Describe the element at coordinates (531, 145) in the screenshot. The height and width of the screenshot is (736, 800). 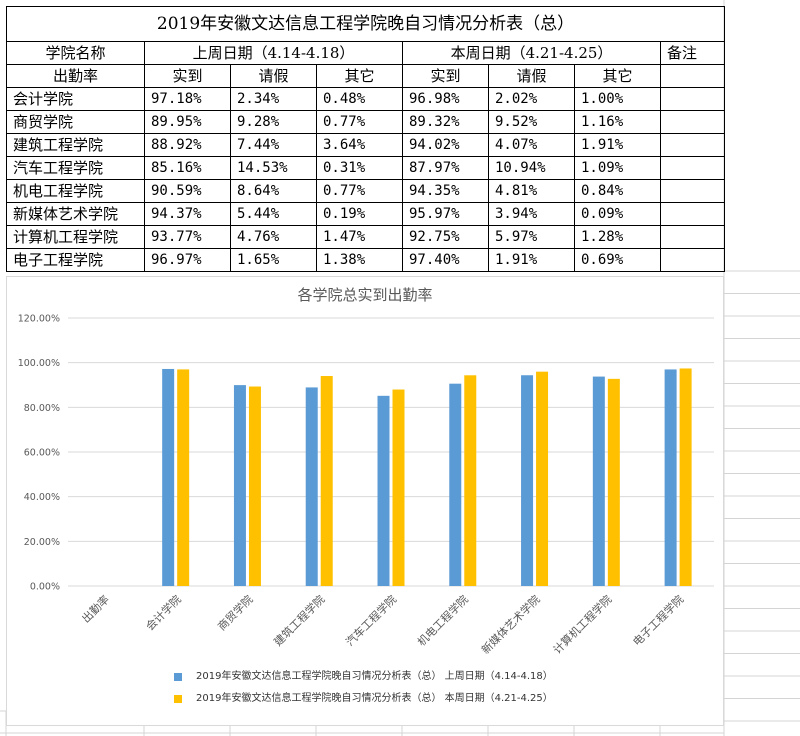
I see `this-week-leave-cell: 4.07%` at that location.